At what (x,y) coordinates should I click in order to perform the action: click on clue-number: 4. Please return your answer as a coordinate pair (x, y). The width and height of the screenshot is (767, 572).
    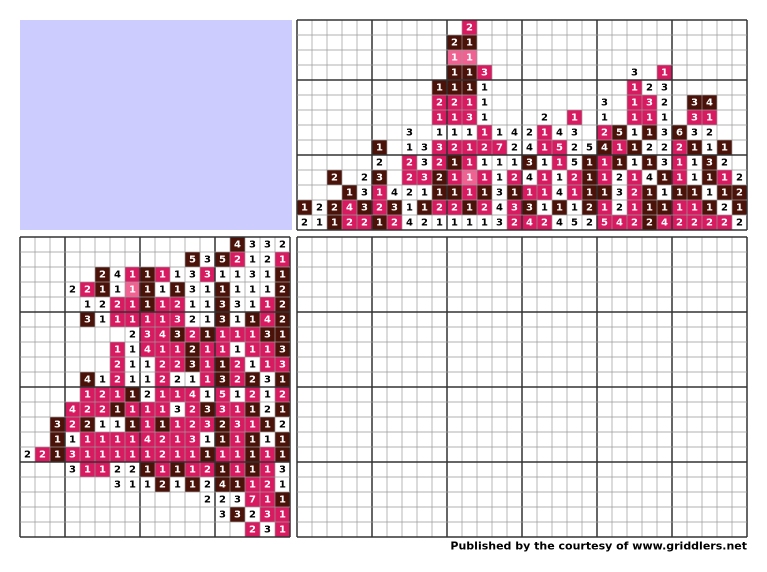
    Looking at the image, I should click on (147, 350).